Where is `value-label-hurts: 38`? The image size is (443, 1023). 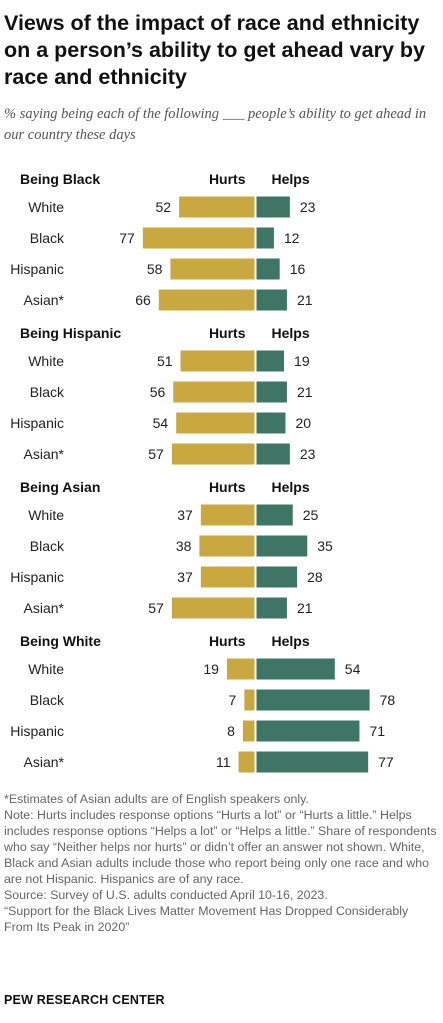
value-label-hurts: 38 is located at coordinates (184, 546).